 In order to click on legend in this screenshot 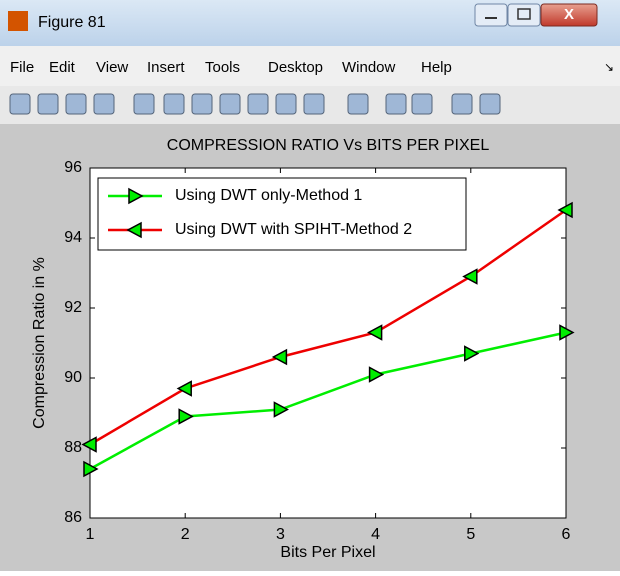, I will do `click(282, 214)`.